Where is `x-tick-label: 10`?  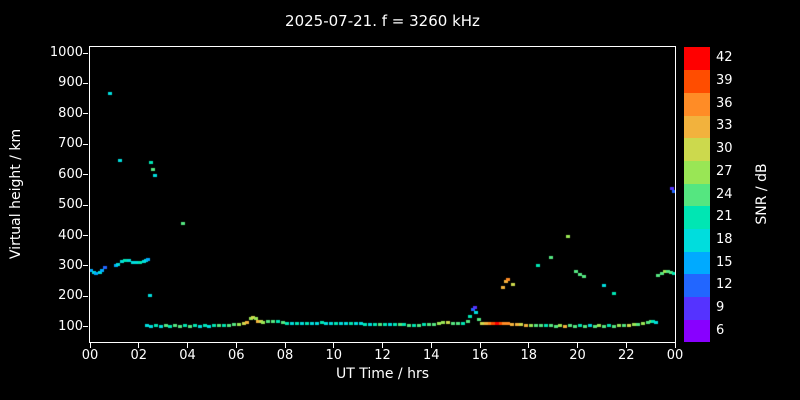 x-tick-label: 10 is located at coordinates (334, 355).